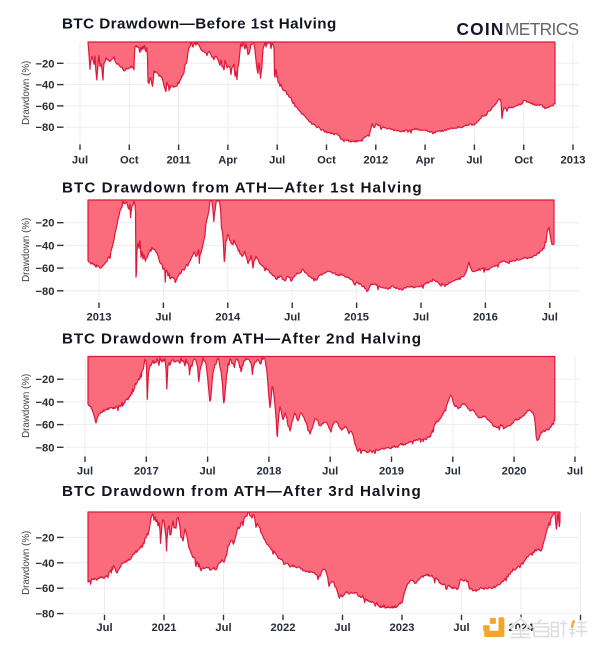 The width and height of the screenshot is (600, 649). What do you see at coordinates (242, 188) in the screenshot?
I see `svg-text:BTC Drawdown from ATH—After 1s: BTC Drawdown from ATH—After 1st Halving` at bounding box center [242, 188].